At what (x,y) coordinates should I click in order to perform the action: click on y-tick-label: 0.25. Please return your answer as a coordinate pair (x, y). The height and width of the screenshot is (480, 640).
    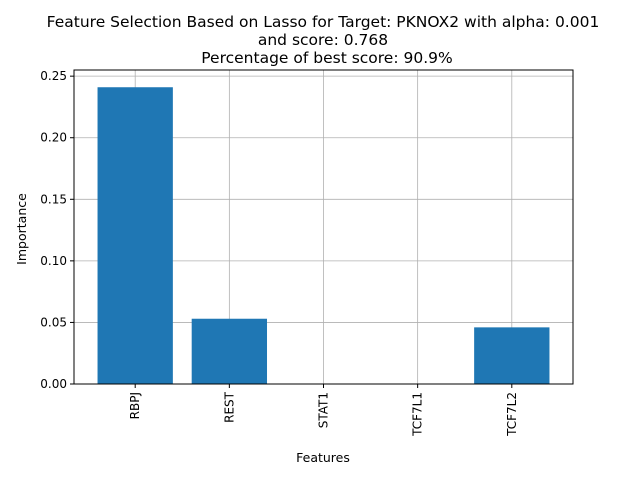
    Looking at the image, I should click on (53, 76).